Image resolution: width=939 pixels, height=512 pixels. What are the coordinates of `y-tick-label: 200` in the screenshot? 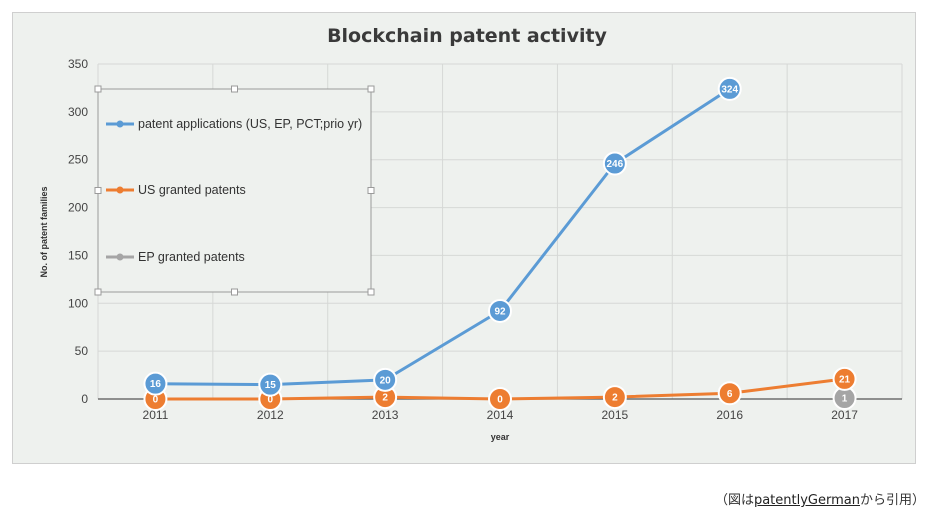 It's located at (78, 208).